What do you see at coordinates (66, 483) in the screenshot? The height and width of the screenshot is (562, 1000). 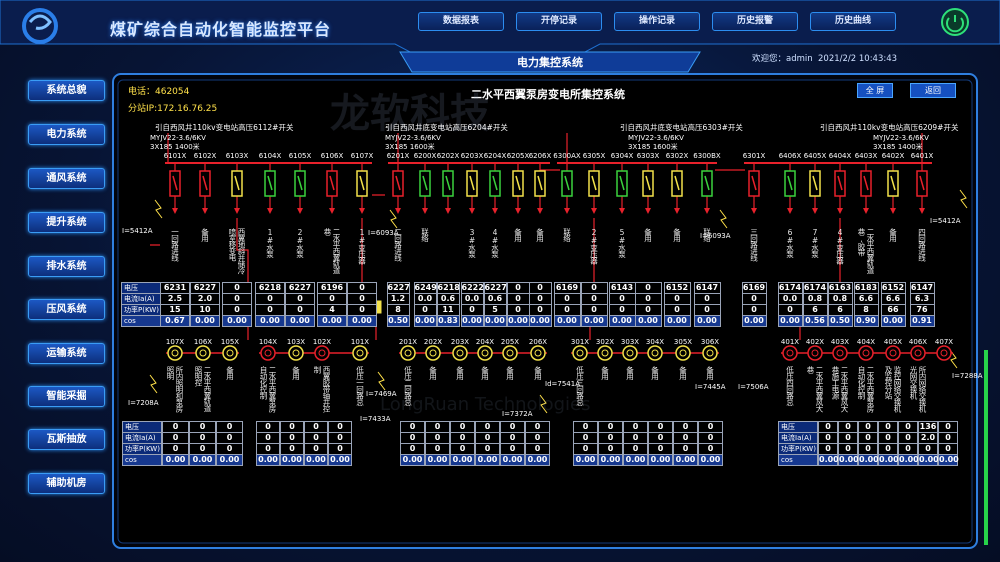 I see `sidebar-button: 辅助机房` at bounding box center [66, 483].